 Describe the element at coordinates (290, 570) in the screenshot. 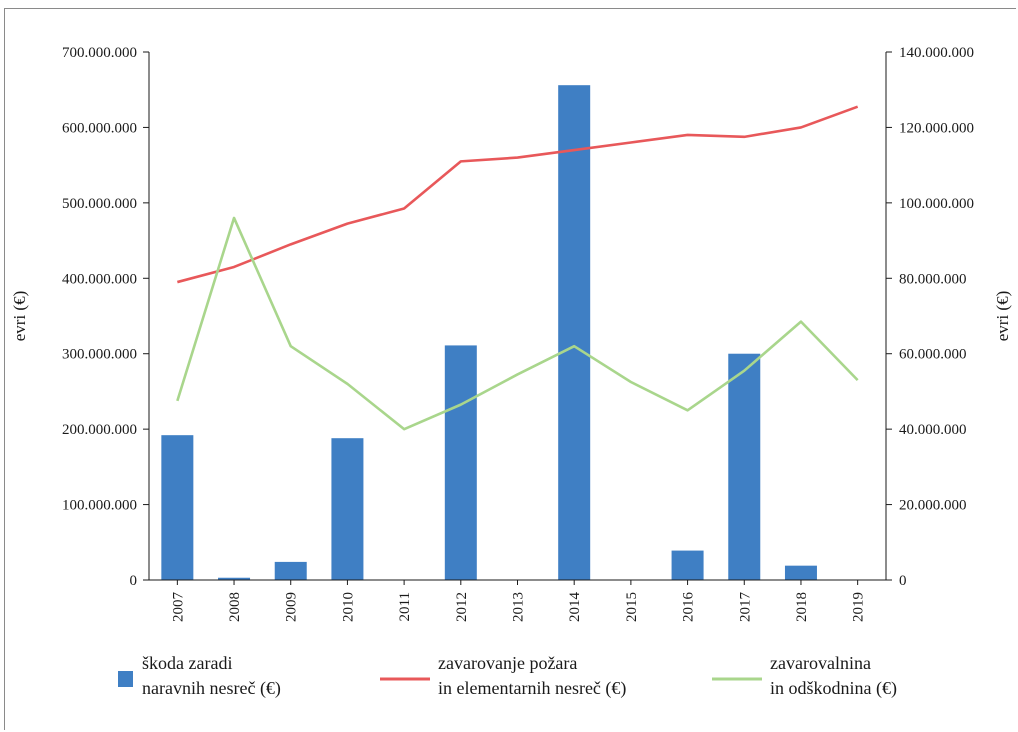

I see `bar-2009` at that location.